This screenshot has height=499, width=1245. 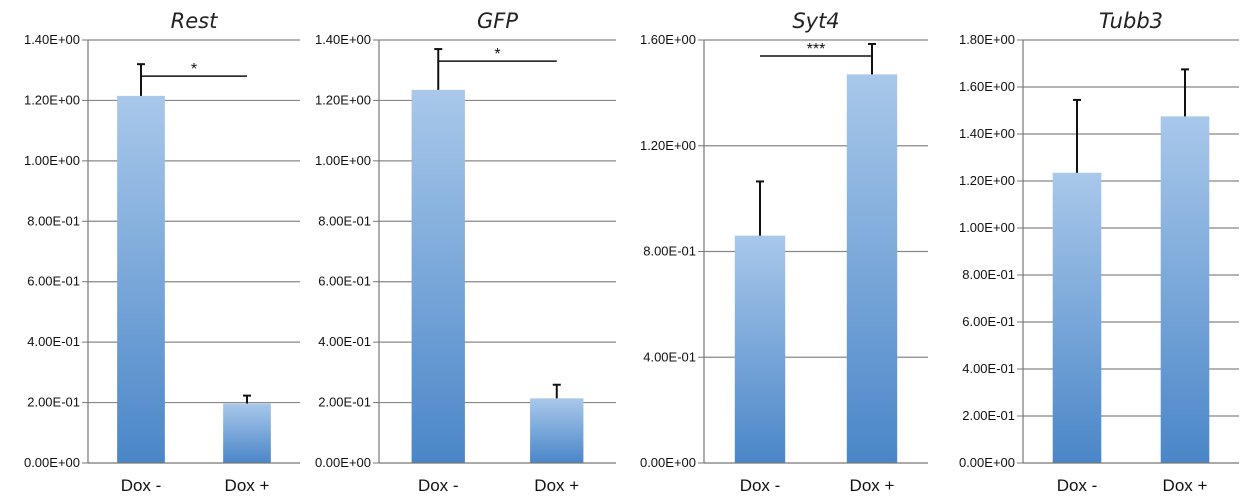 What do you see at coordinates (497, 21) in the screenshot?
I see `chart-title: GFP` at bounding box center [497, 21].